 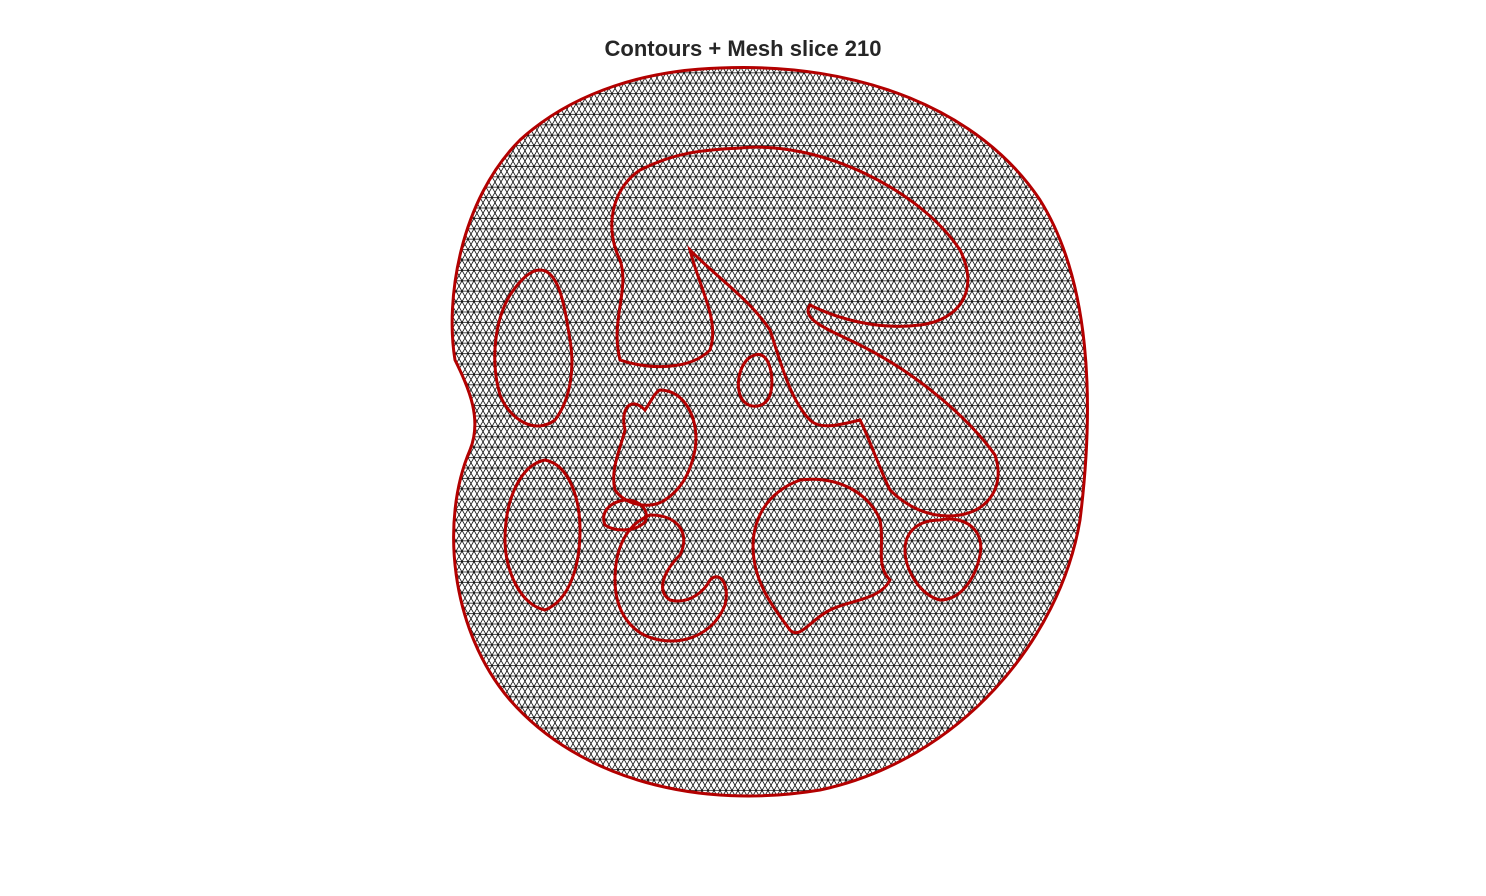 What do you see at coordinates (743, 48) in the screenshot?
I see `figure-title: Contours + Mesh slice 210` at bounding box center [743, 48].